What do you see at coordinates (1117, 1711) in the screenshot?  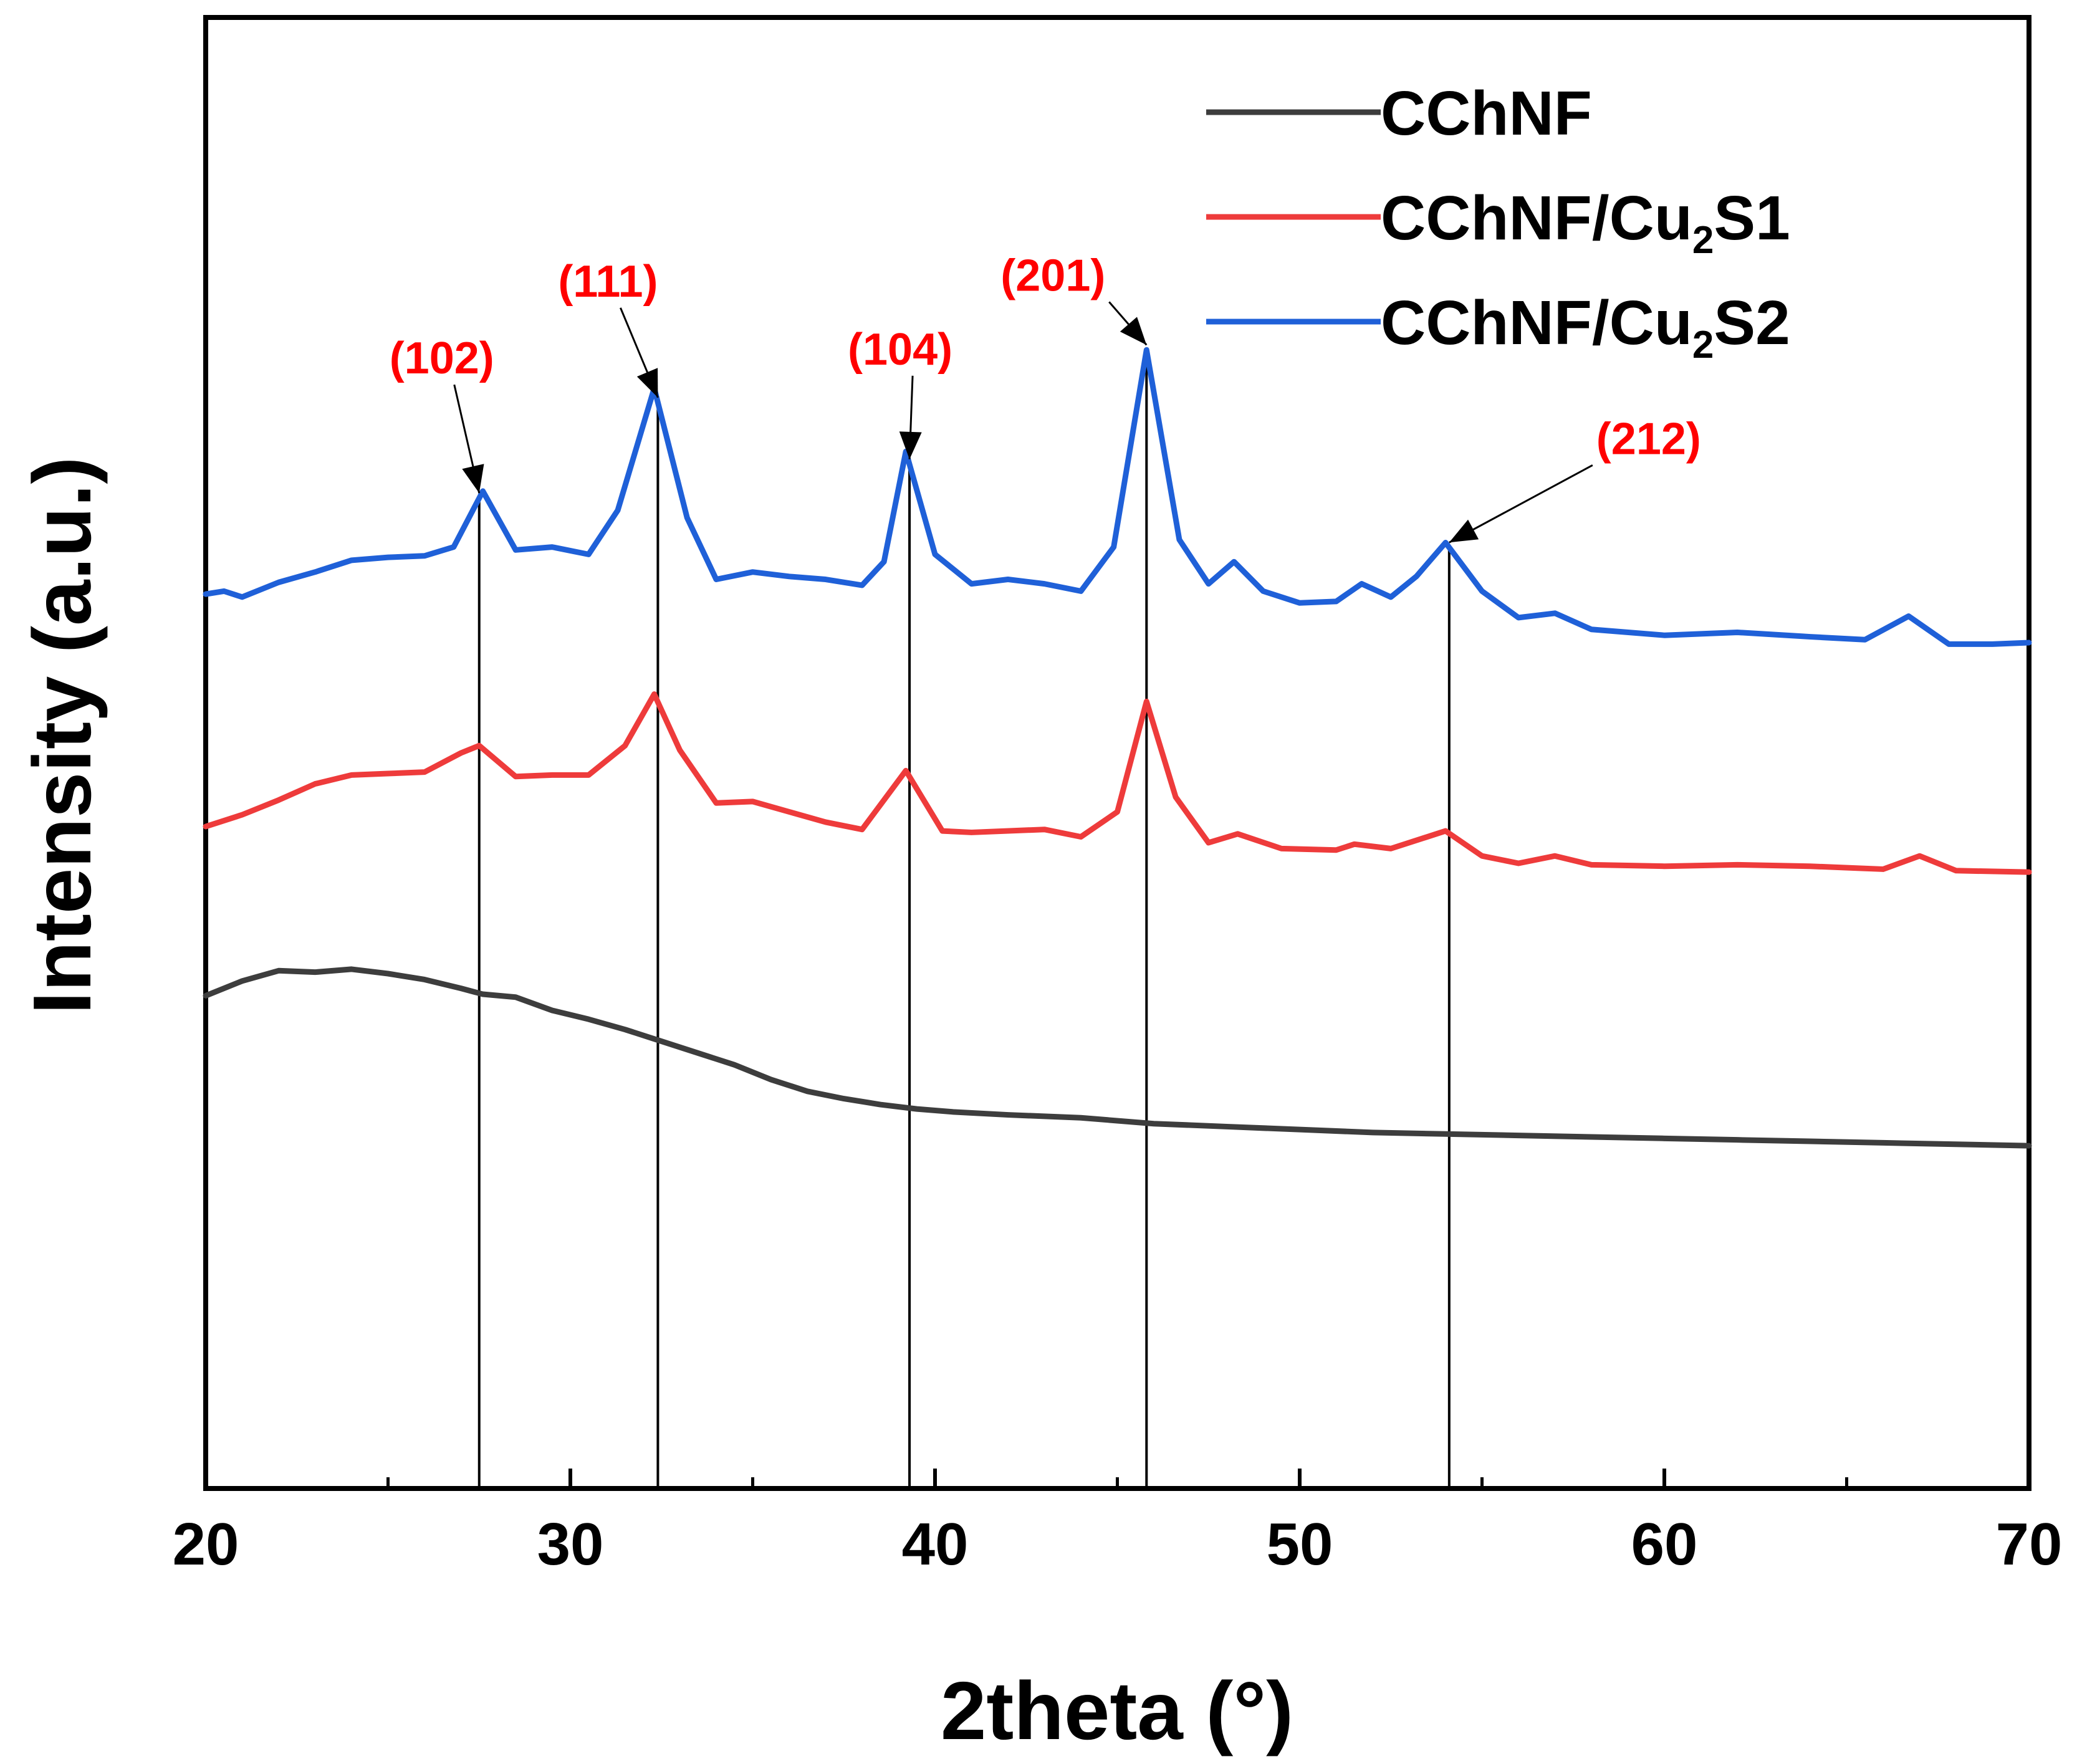 I see `x-axis-title: 2theta (°)` at bounding box center [1117, 1711].